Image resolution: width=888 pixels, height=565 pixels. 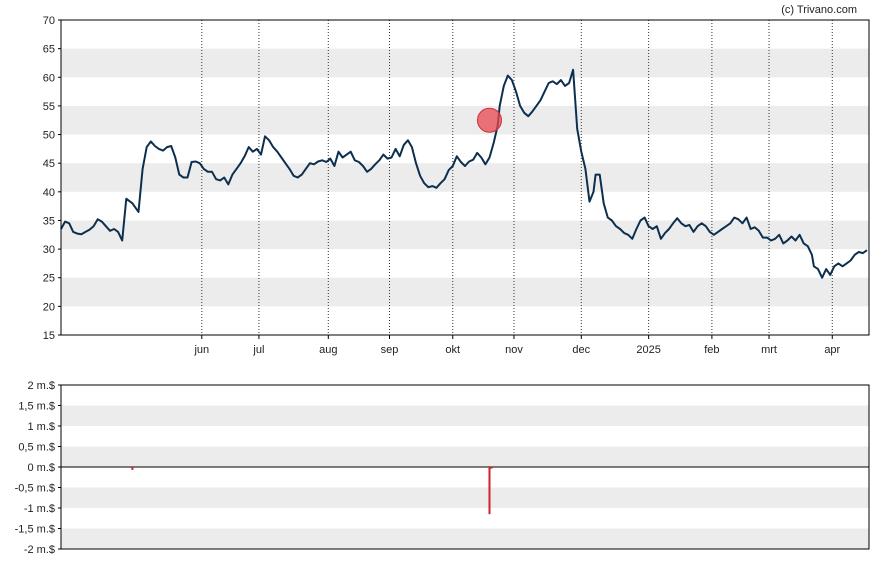 I want to click on x-tick-label: jul, so click(x=258, y=350).